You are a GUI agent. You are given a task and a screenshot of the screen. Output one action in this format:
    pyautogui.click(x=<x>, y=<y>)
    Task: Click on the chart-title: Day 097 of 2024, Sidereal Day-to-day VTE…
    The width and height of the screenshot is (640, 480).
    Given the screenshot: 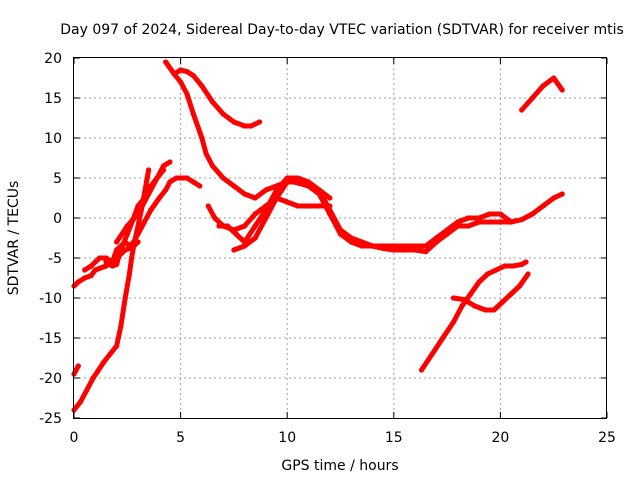 What is the action you would take?
    pyautogui.click(x=342, y=30)
    